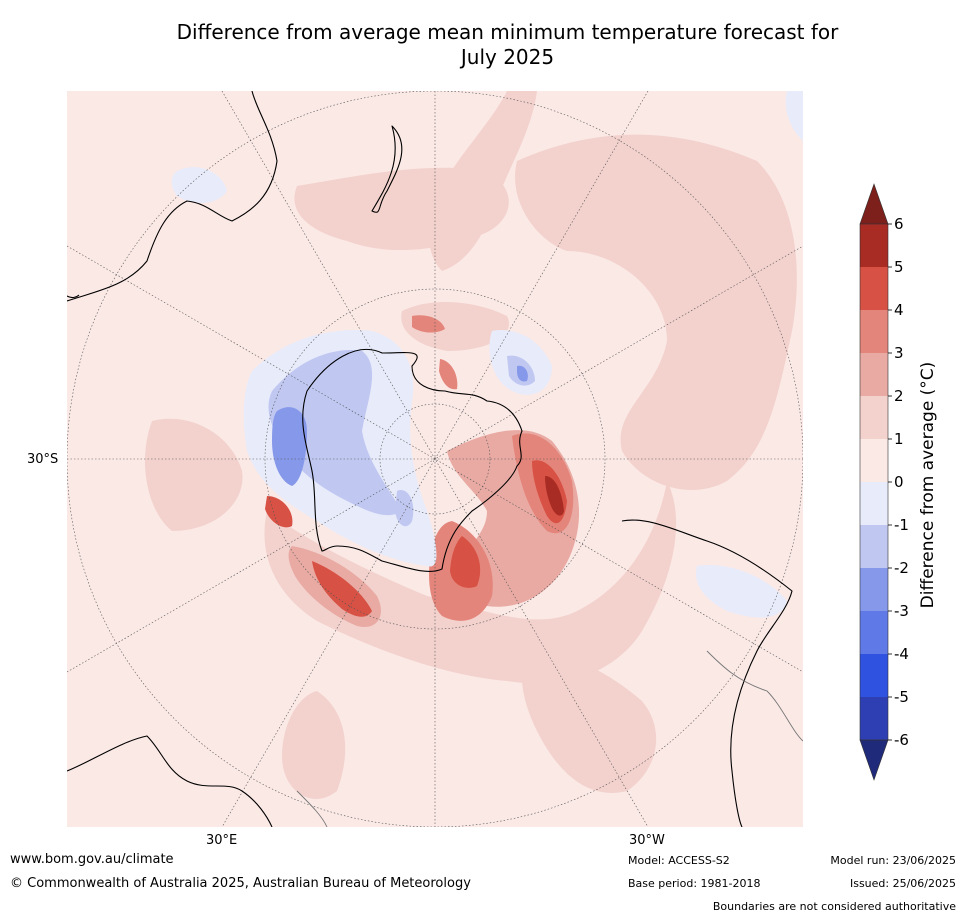 The image size is (965, 919). What do you see at coordinates (554, 496) in the screenshot?
I see `warm-zone-peninsula-peak` at bounding box center [554, 496].